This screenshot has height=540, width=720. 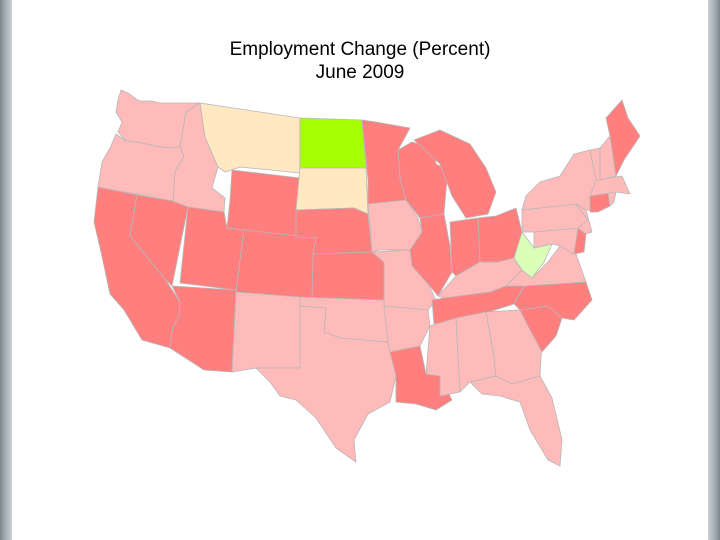 What do you see at coordinates (266, 332) in the screenshot?
I see `state-new-mexico` at bounding box center [266, 332].